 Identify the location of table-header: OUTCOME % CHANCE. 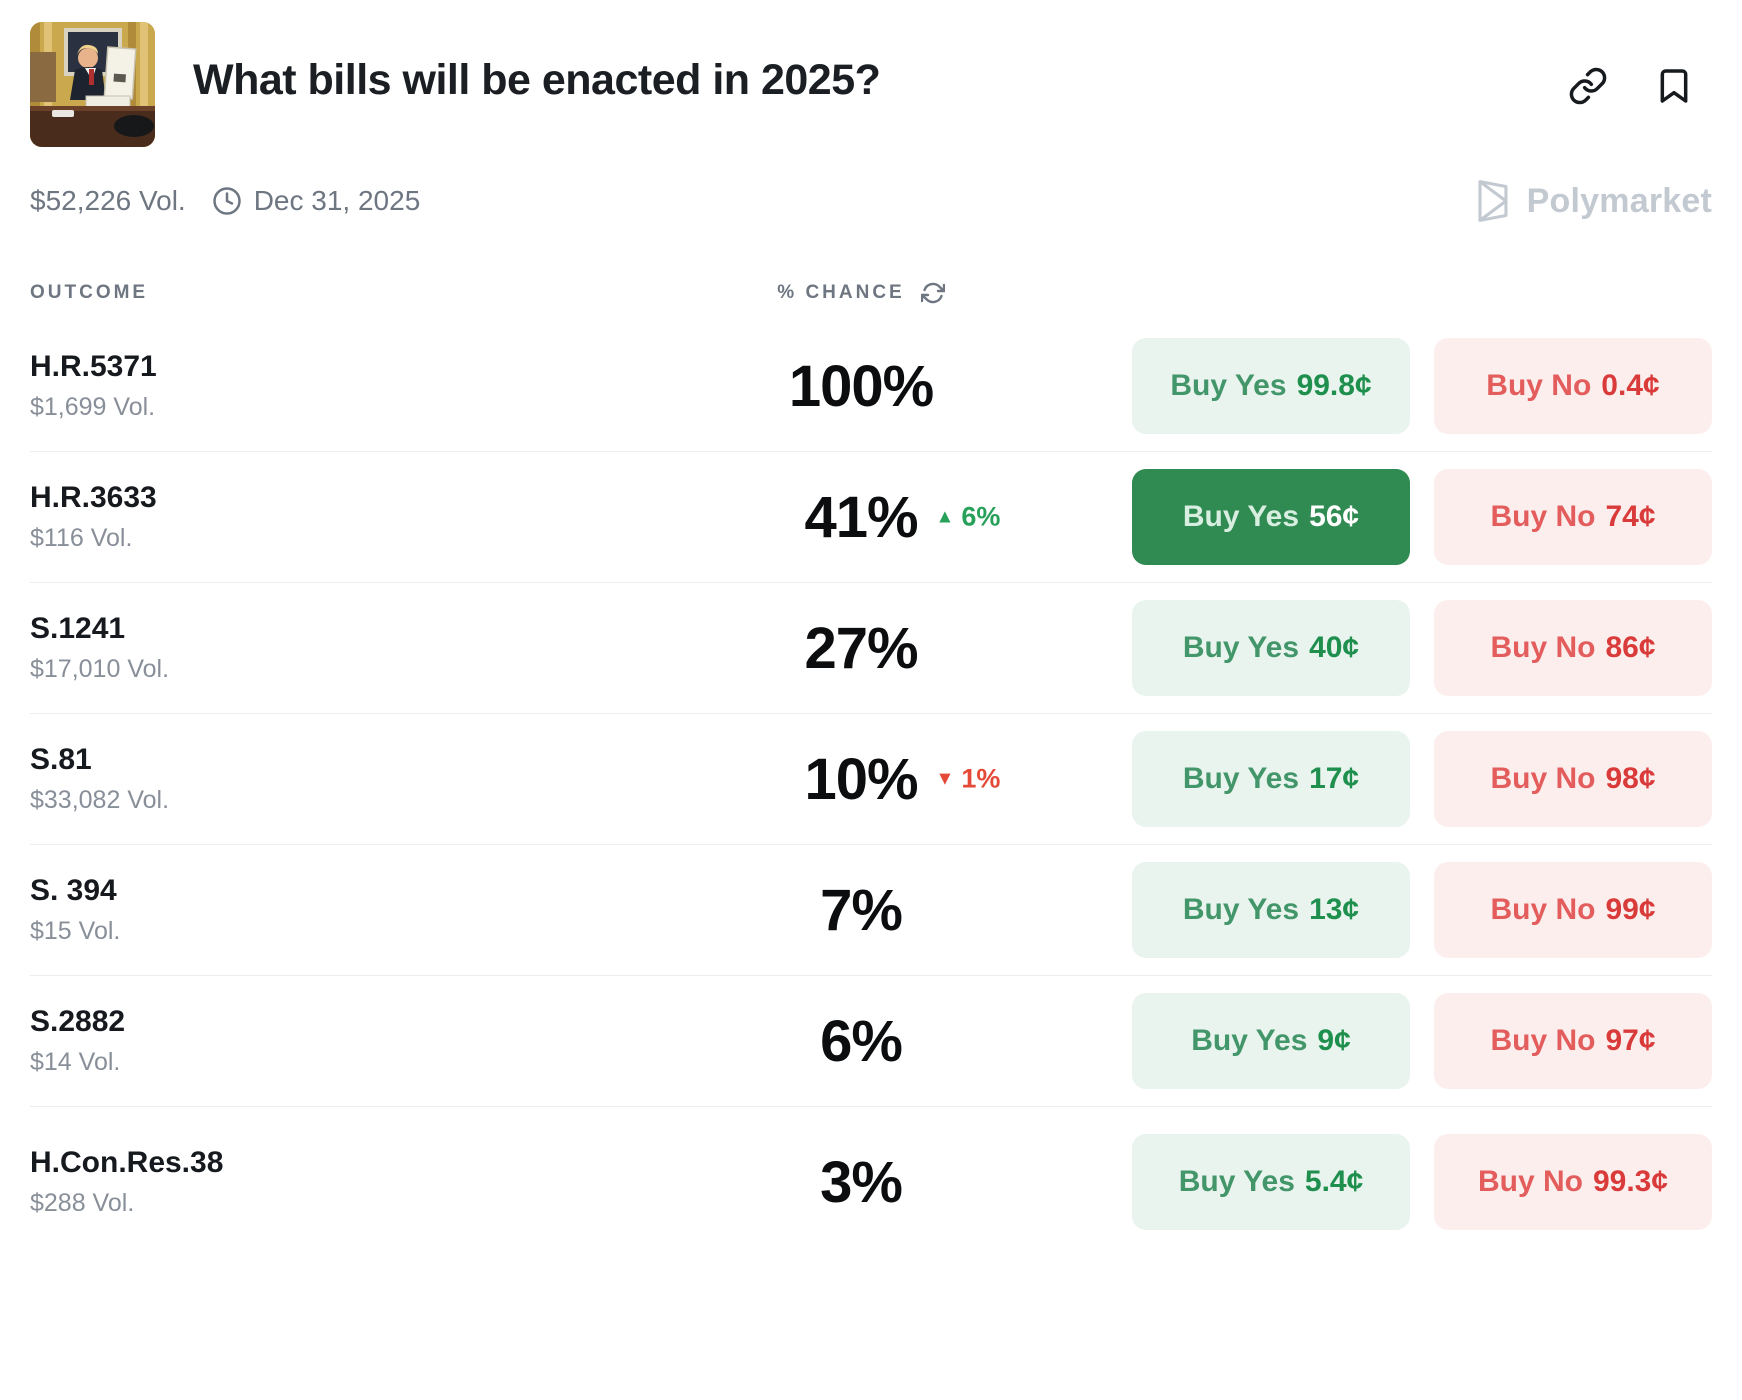
(871, 293).